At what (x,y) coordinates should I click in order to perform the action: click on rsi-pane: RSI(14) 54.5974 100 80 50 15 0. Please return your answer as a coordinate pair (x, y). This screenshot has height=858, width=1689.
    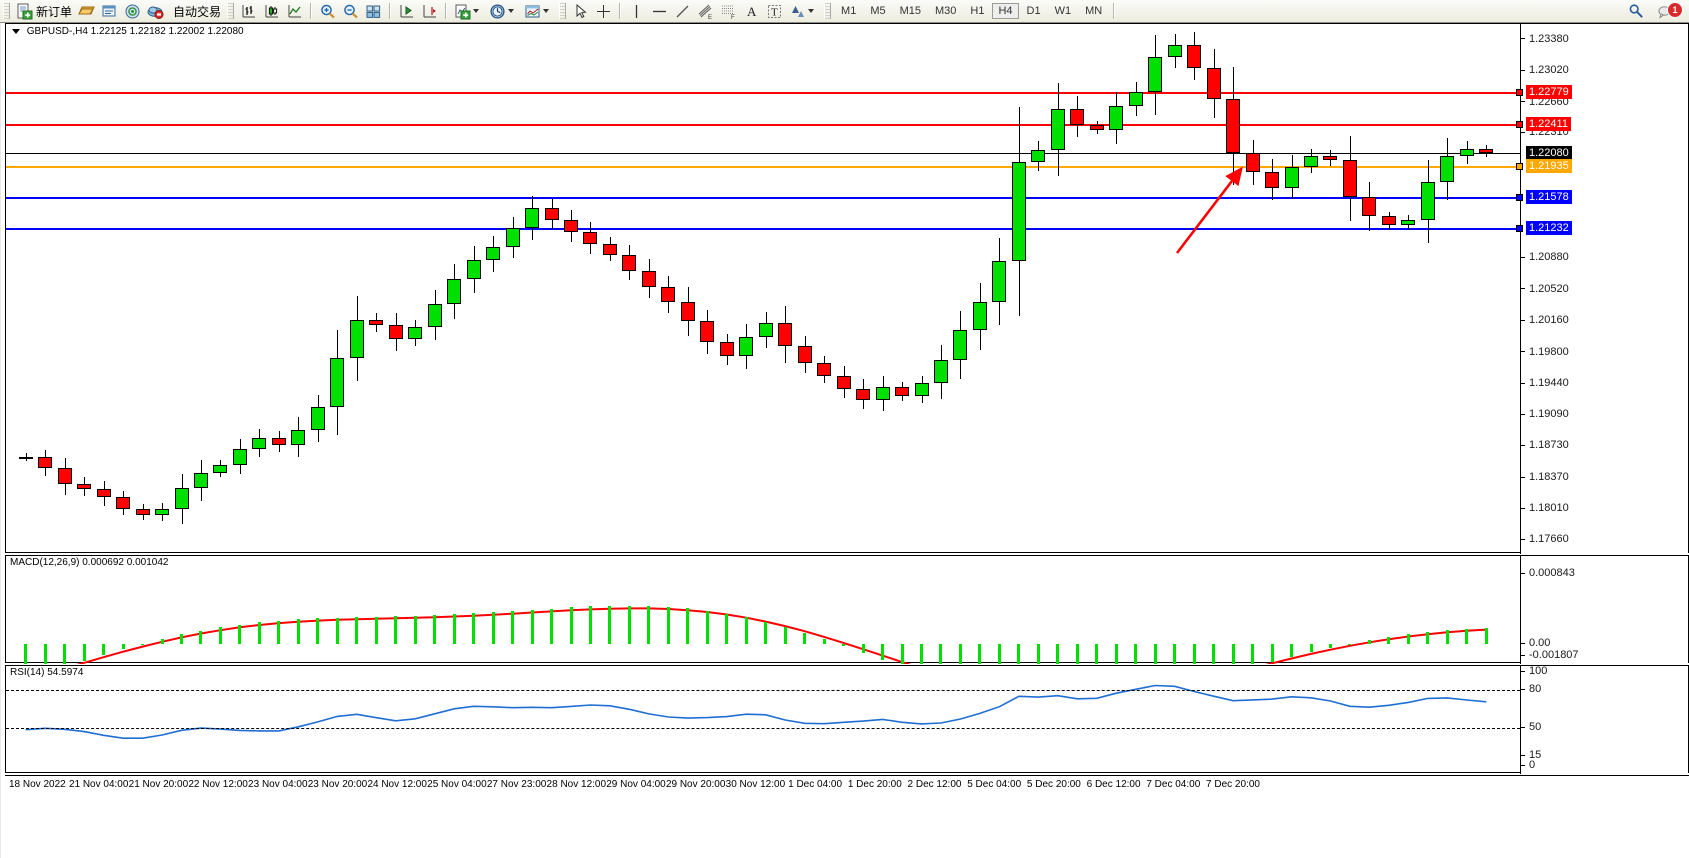
    Looking at the image, I should click on (847, 719).